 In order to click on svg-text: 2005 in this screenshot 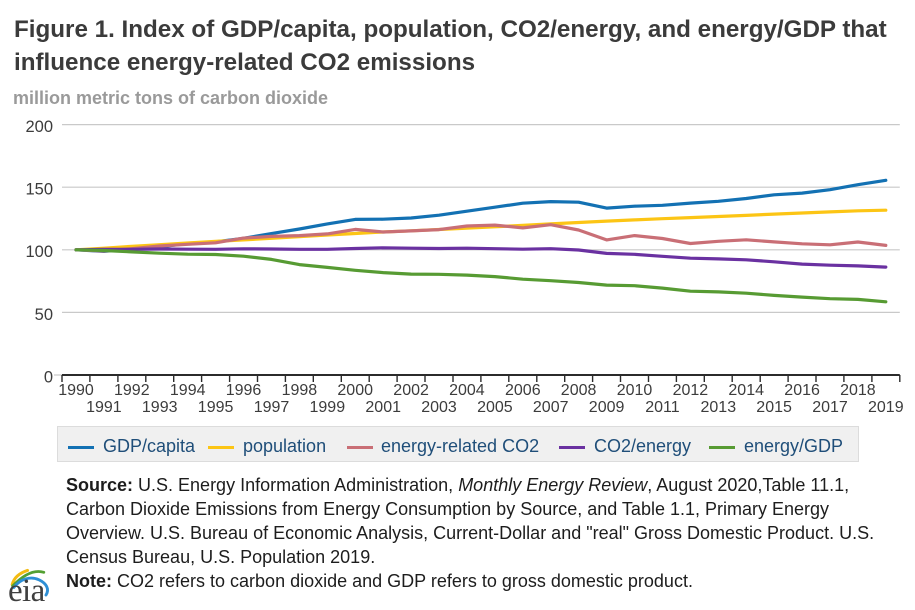, I will do `click(495, 407)`.